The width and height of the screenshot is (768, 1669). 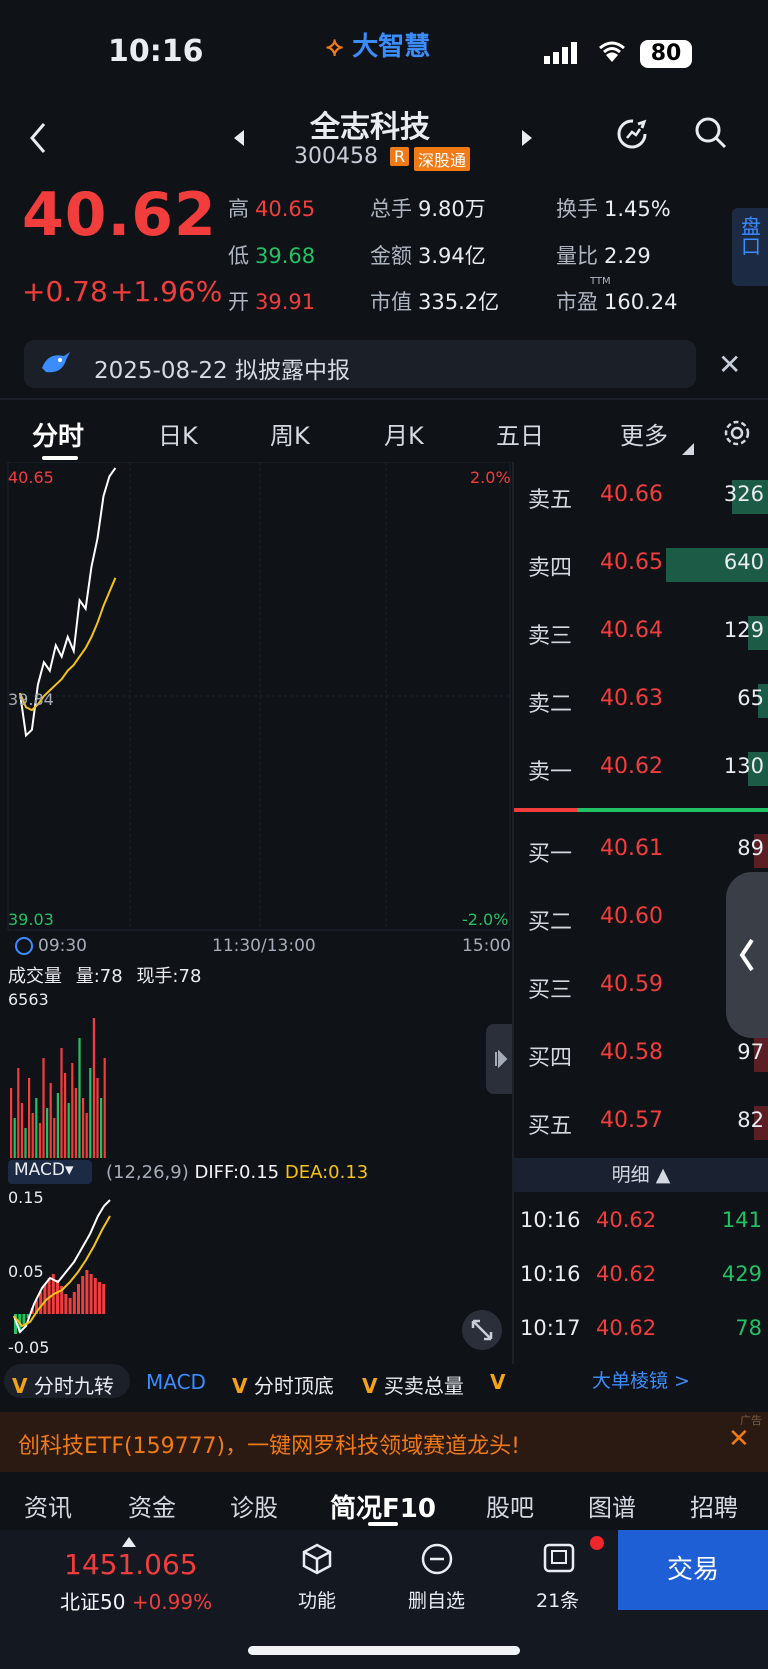 What do you see at coordinates (750, 247) in the screenshot?
I see `order-book-side-tab: 盘口` at bounding box center [750, 247].